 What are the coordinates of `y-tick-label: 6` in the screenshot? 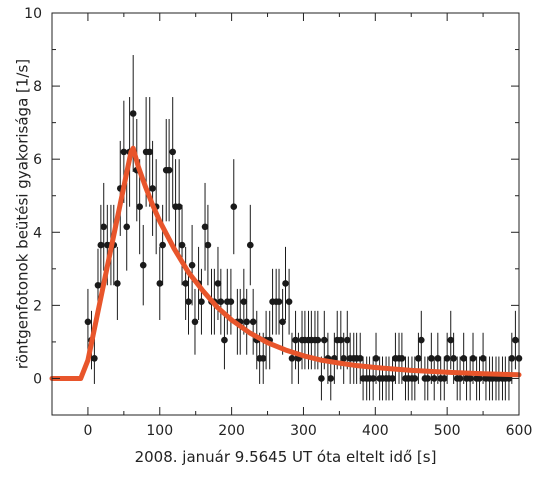 It's located at (37, 160).